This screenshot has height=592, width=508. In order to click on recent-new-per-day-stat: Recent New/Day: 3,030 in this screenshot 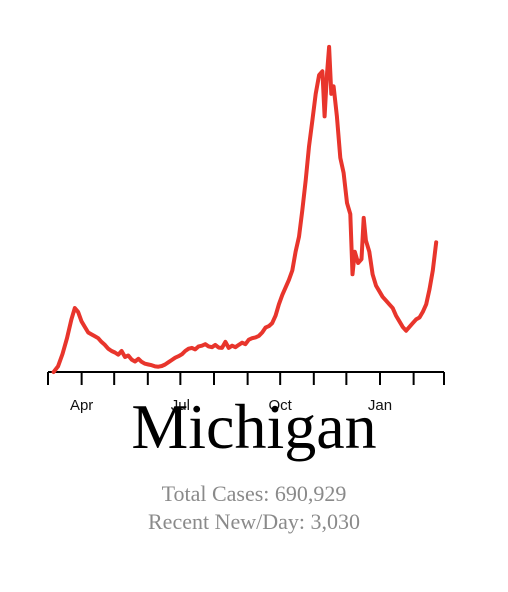, I will do `click(254, 522)`.